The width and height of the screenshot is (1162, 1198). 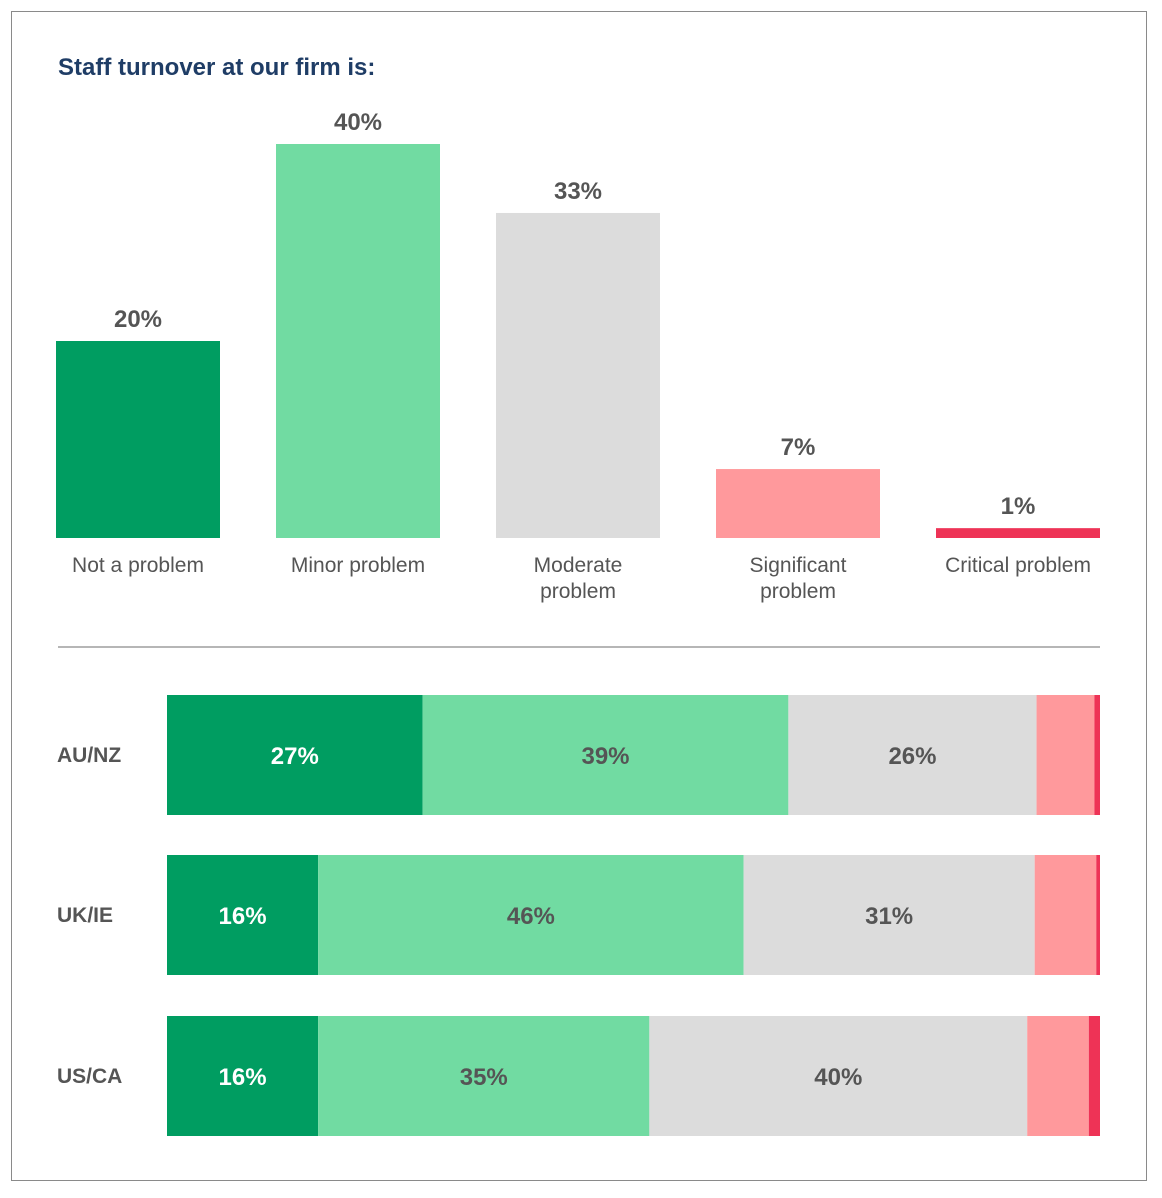 What do you see at coordinates (138, 565) in the screenshot?
I see `category-label: Not a problem` at bounding box center [138, 565].